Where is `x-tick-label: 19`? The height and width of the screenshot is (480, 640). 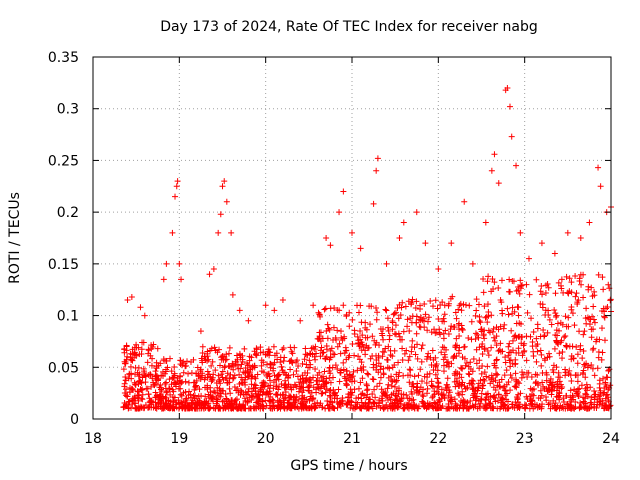 x-tick-label: 19 is located at coordinates (179, 439).